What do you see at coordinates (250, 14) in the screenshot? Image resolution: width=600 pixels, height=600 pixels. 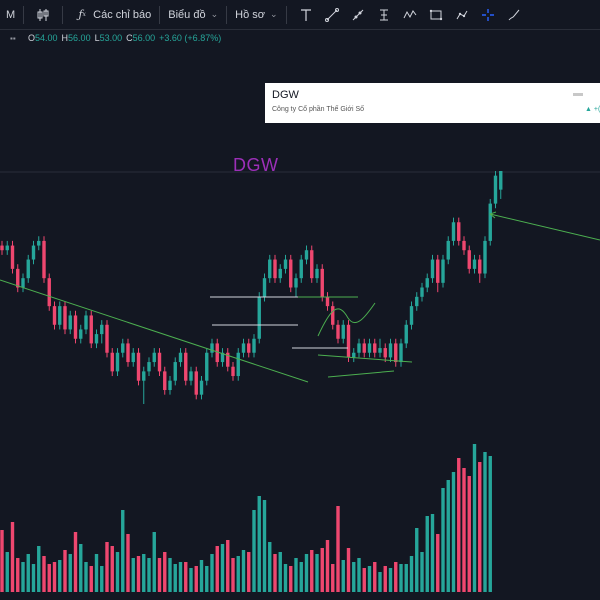 I see `profile-label: Hồ sơ` at bounding box center [250, 14].